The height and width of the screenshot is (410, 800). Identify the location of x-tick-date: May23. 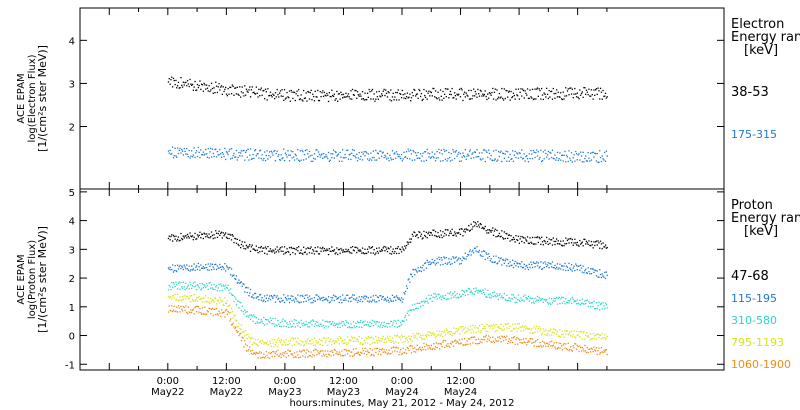
(284, 392).